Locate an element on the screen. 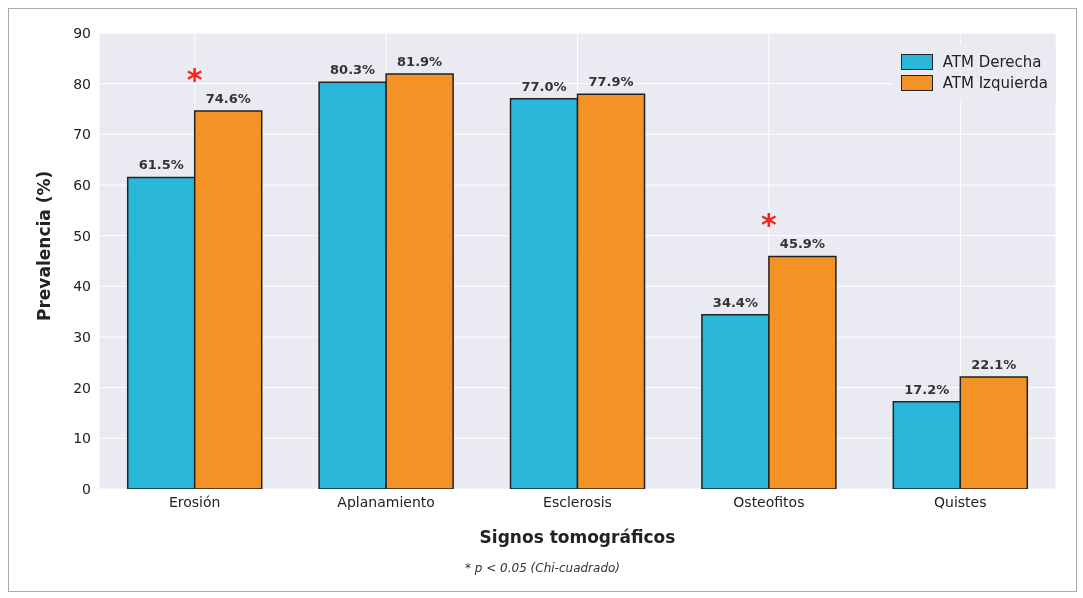 Image resolution: width=1083 pixels, height=598 pixels. y-tick-label: 10 is located at coordinates (82, 438).